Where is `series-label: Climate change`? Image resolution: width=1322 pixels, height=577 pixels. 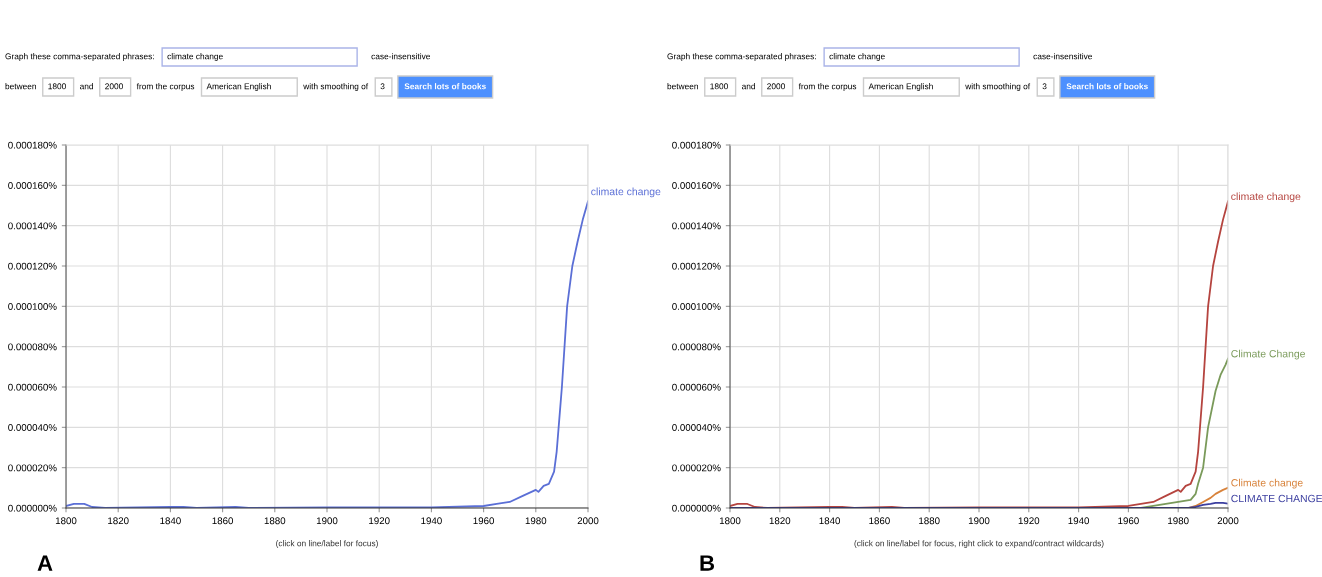 series-label: Climate change is located at coordinates (1267, 483).